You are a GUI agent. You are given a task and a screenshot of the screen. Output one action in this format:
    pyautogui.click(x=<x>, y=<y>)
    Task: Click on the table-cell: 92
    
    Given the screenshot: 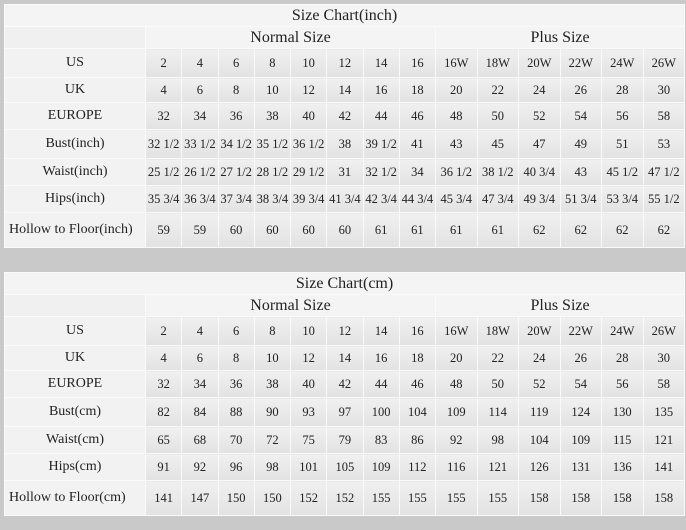 What is the action you would take?
    pyautogui.click(x=456, y=440)
    